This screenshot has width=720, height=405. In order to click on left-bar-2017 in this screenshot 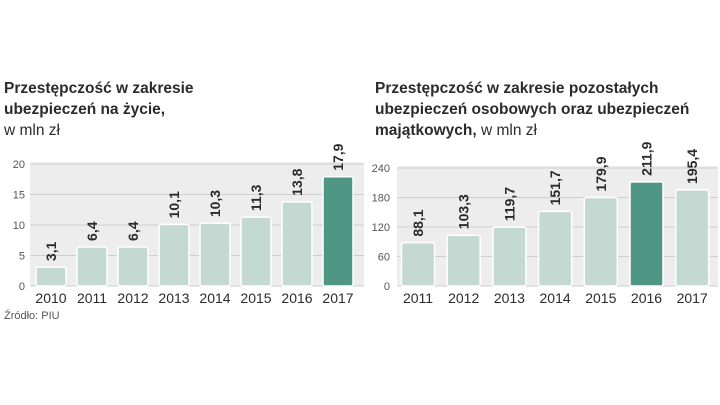, I will do `click(338, 231)`.